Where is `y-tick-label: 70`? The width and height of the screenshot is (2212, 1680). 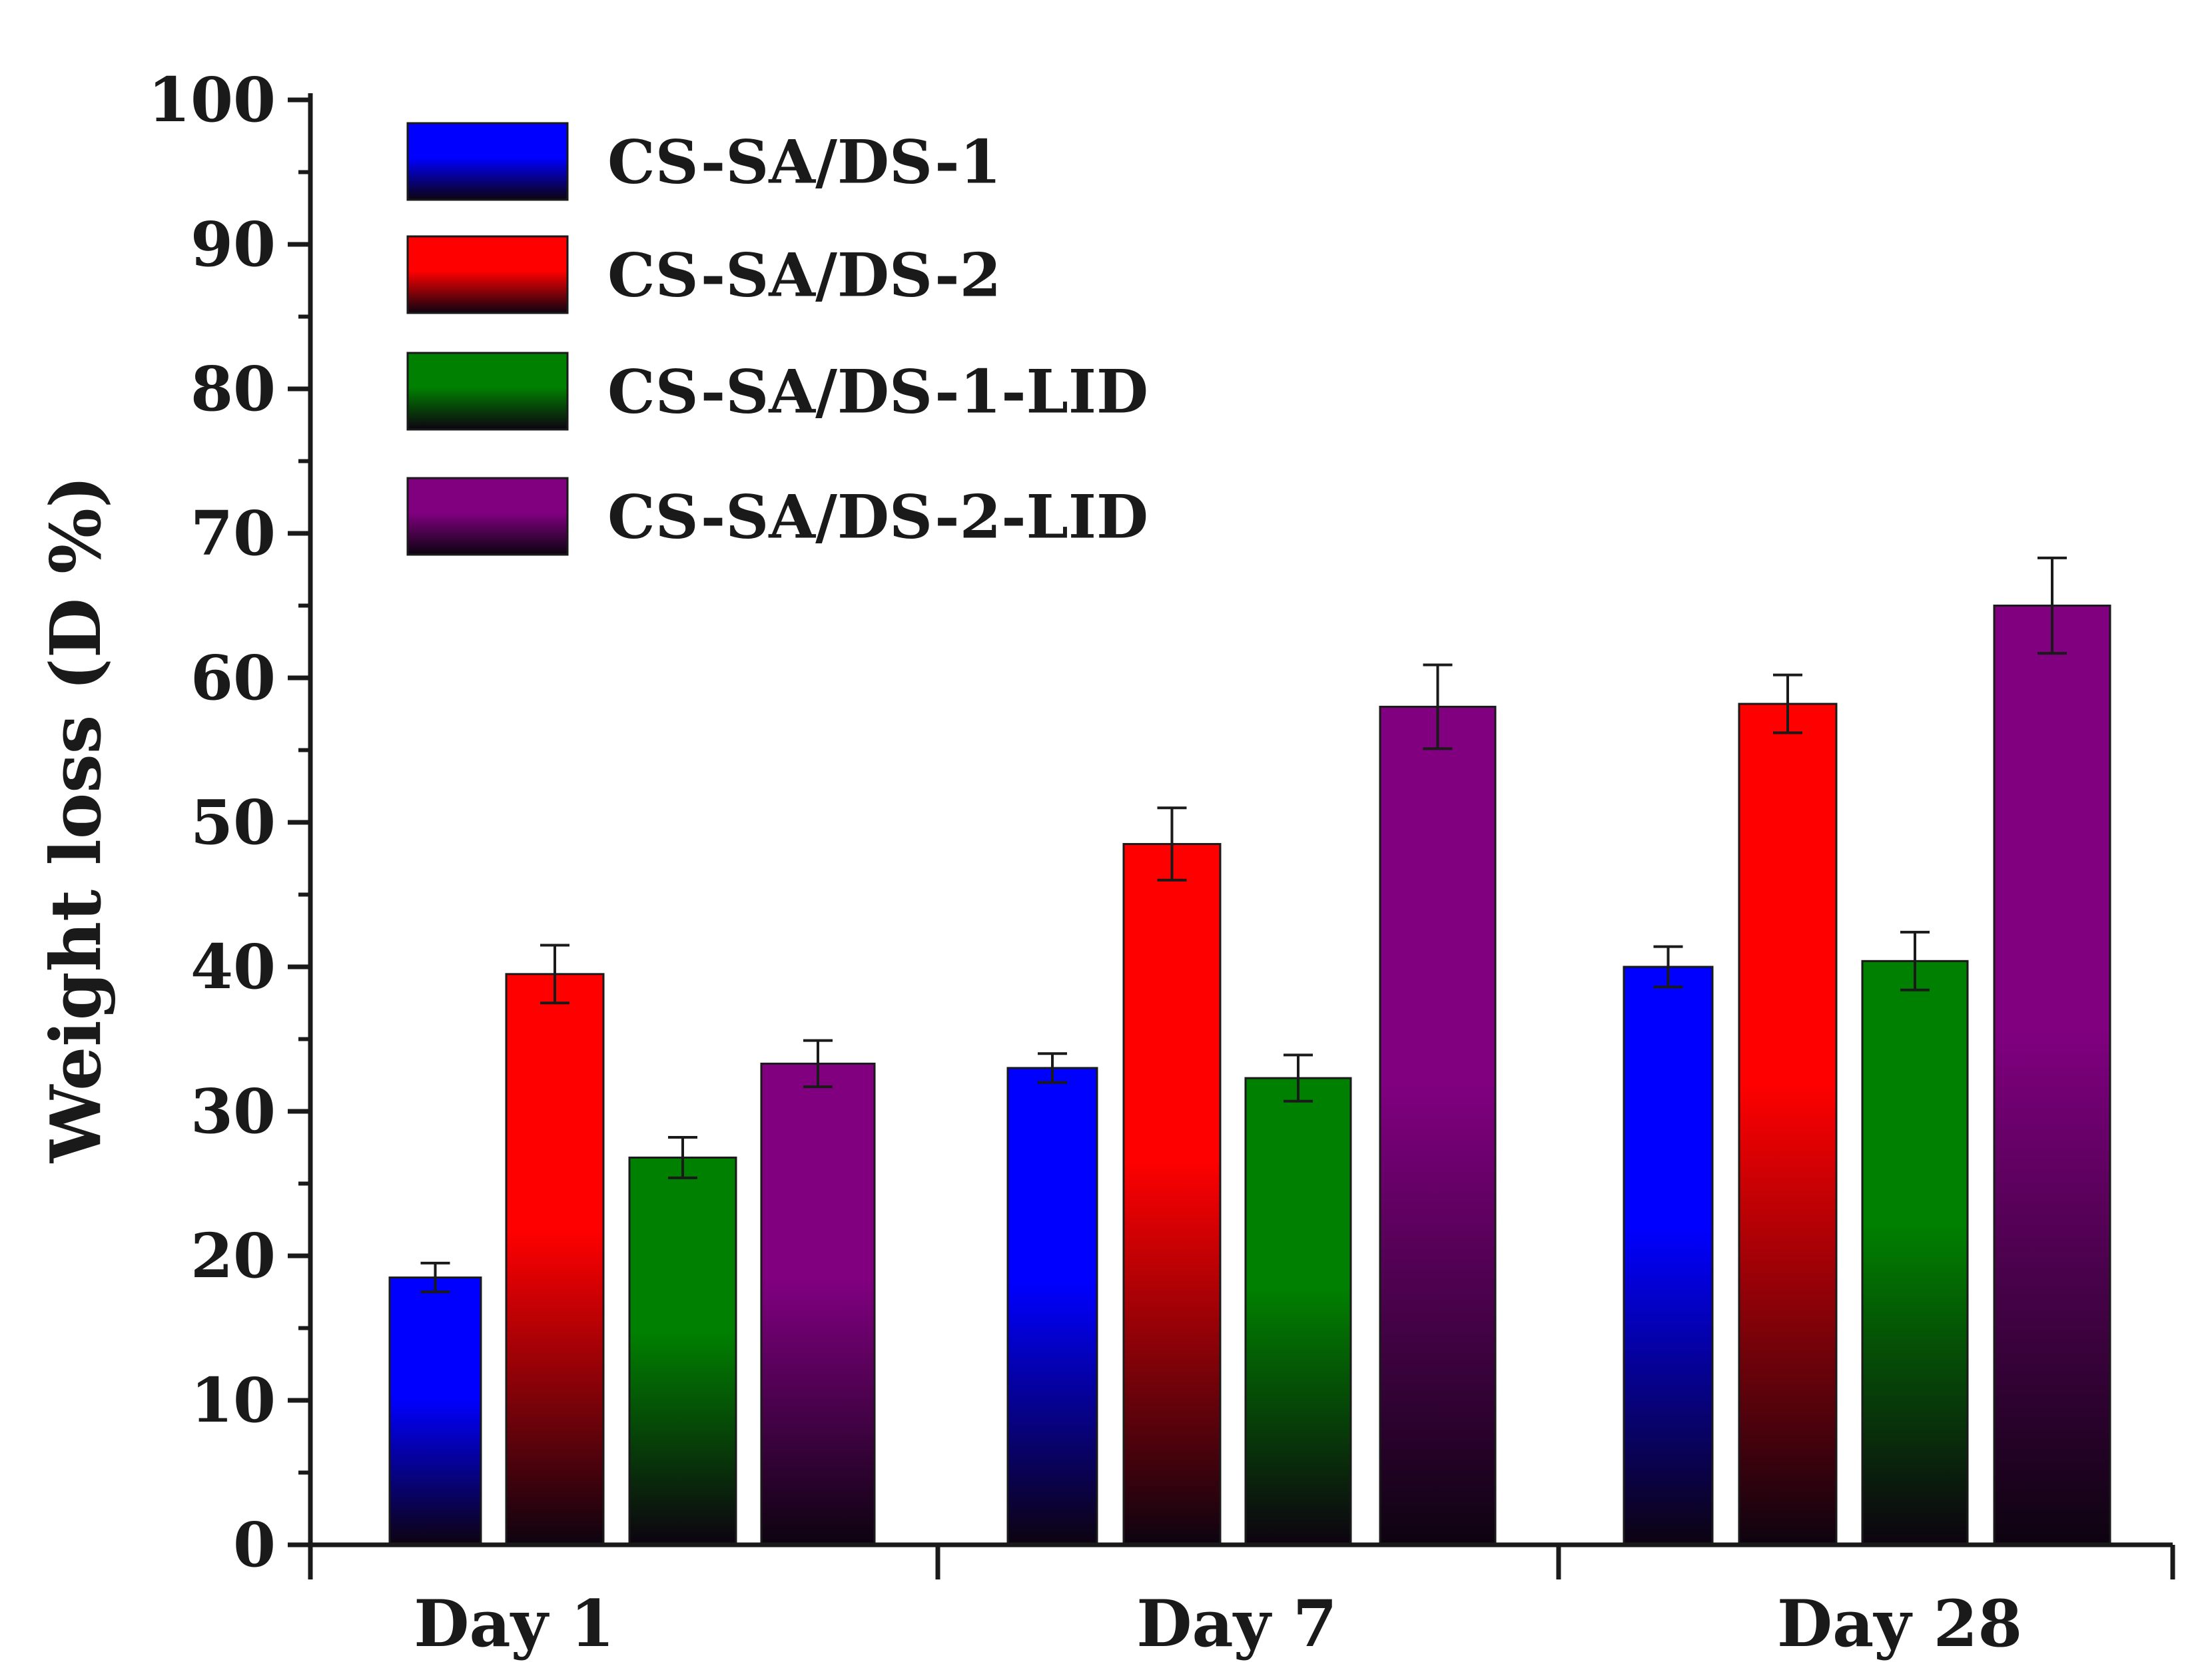
y-tick-label: 70 is located at coordinates (233, 533).